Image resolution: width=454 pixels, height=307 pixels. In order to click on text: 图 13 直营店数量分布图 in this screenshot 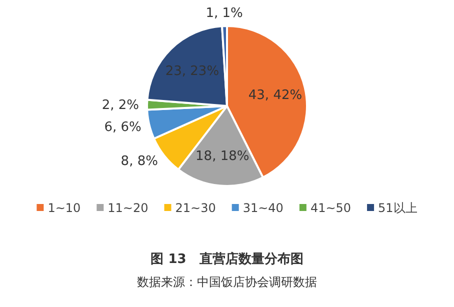, I will do `click(227, 259)`.